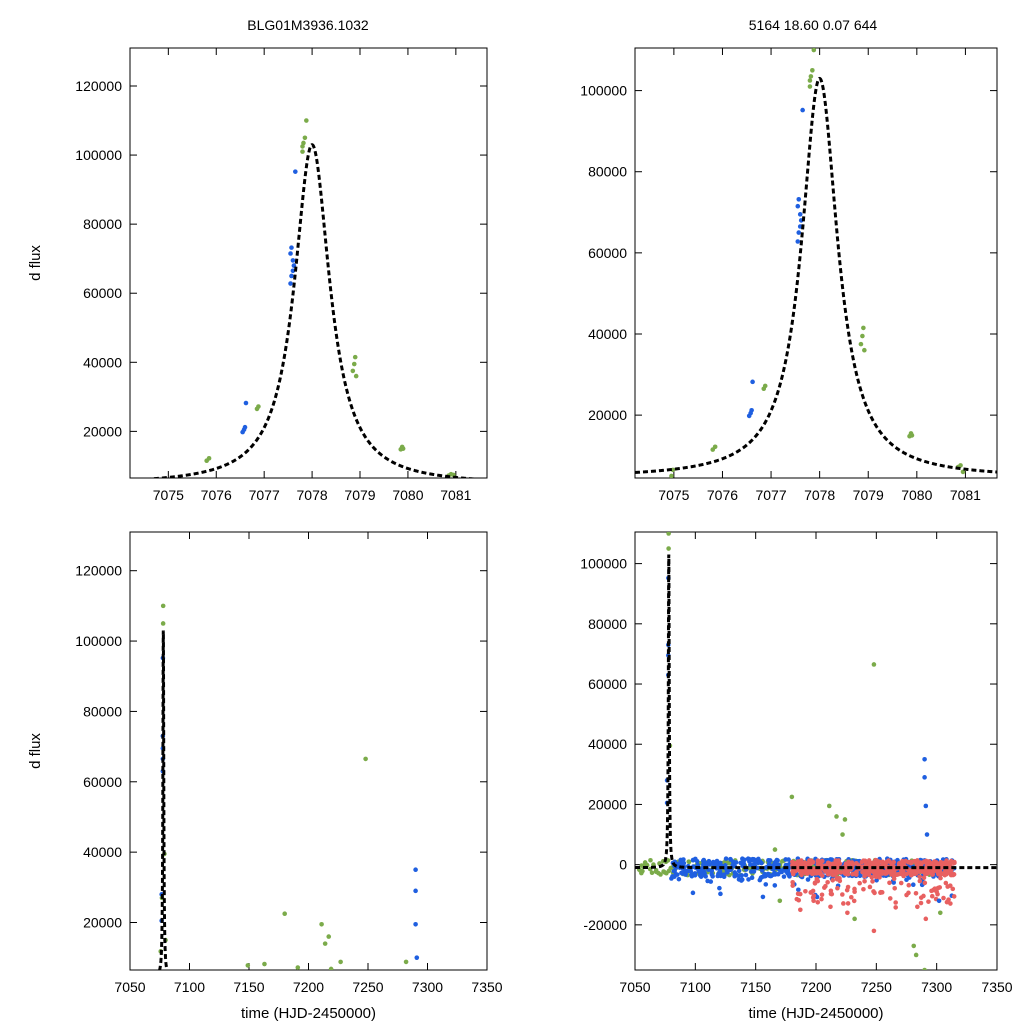 The width and height of the screenshot is (1024, 1024). I want to click on x-tick-label: 7075, so click(168, 495).